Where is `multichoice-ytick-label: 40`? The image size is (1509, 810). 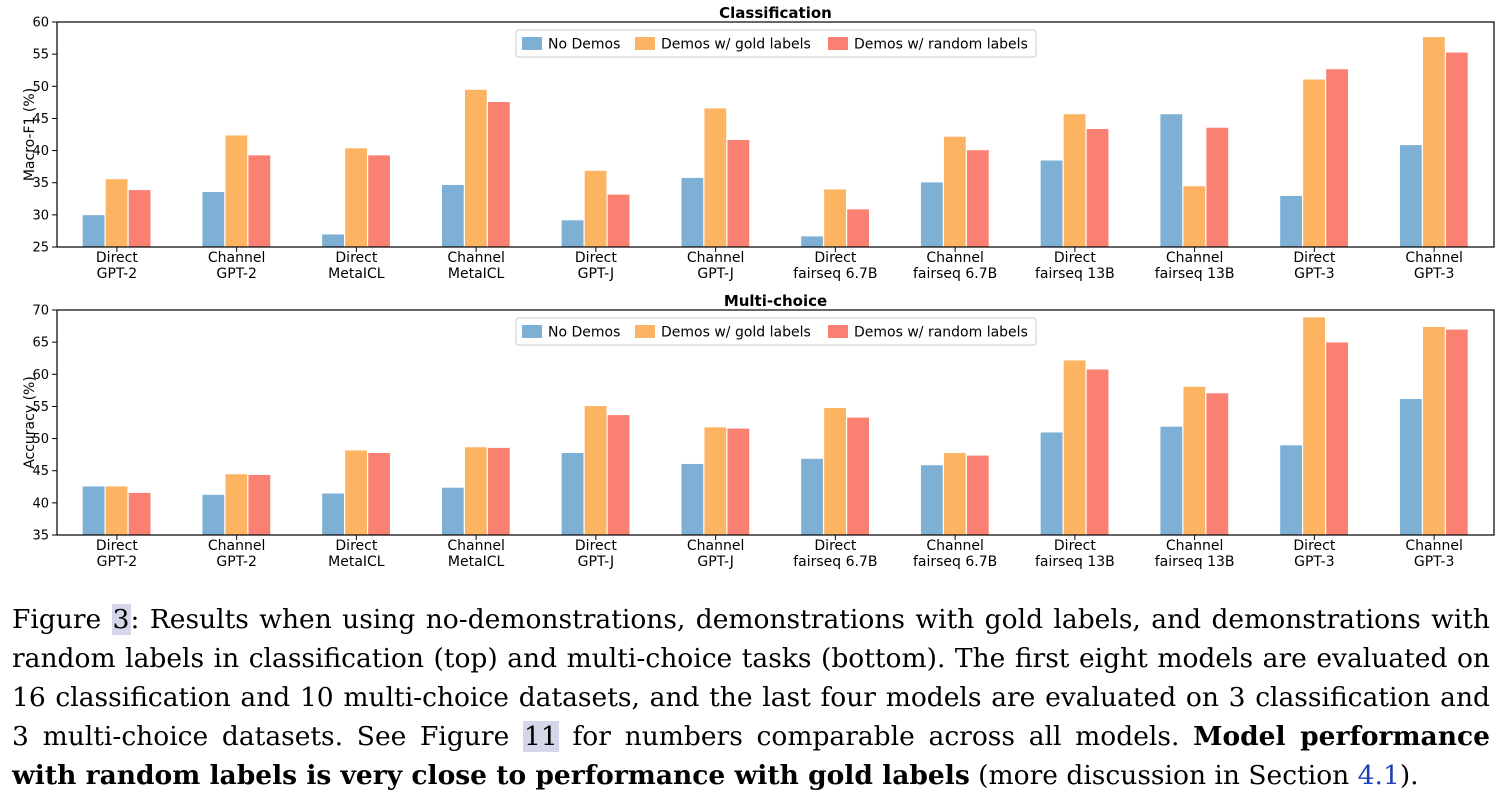
multichoice-ytick-label: 40 is located at coordinates (40, 503).